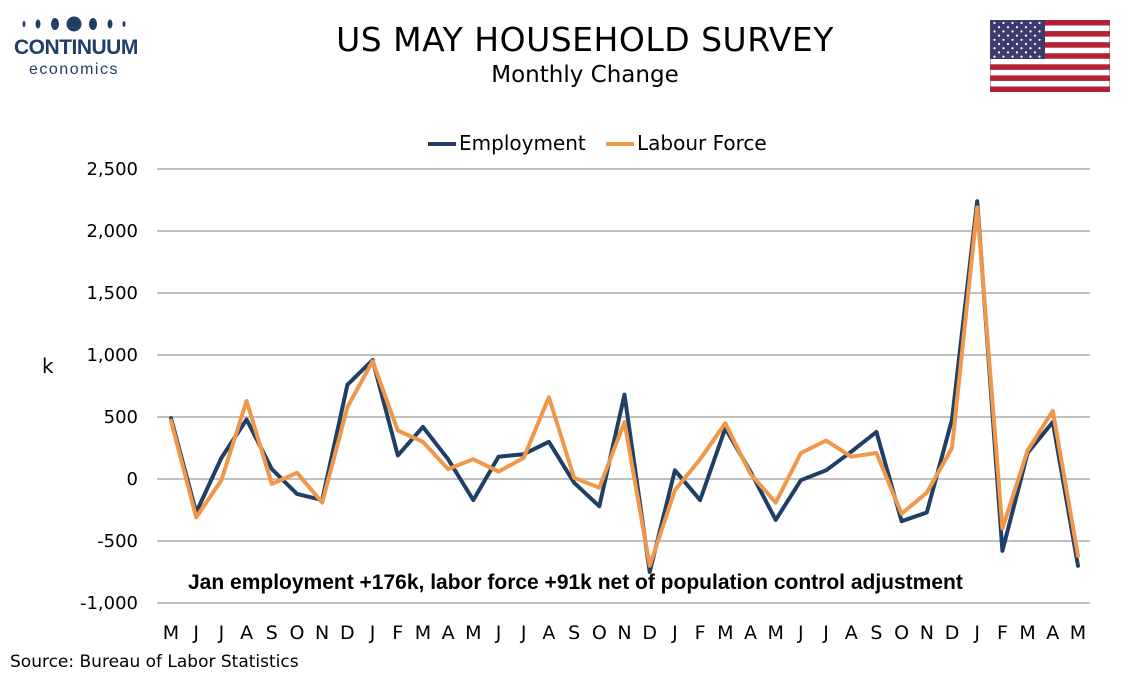 Image resolution: width=1134 pixels, height=680 pixels. Describe the element at coordinates (112, 293) in the screenshot. I see `y-tick-label: 1,500` at that location.